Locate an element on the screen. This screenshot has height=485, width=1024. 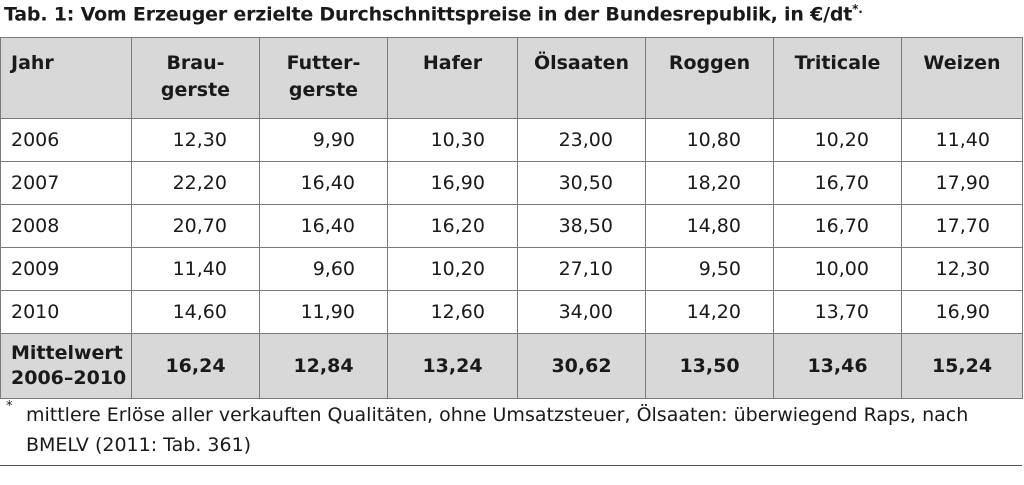
header-triticale: Triticale is located at coordinates (837, 78).